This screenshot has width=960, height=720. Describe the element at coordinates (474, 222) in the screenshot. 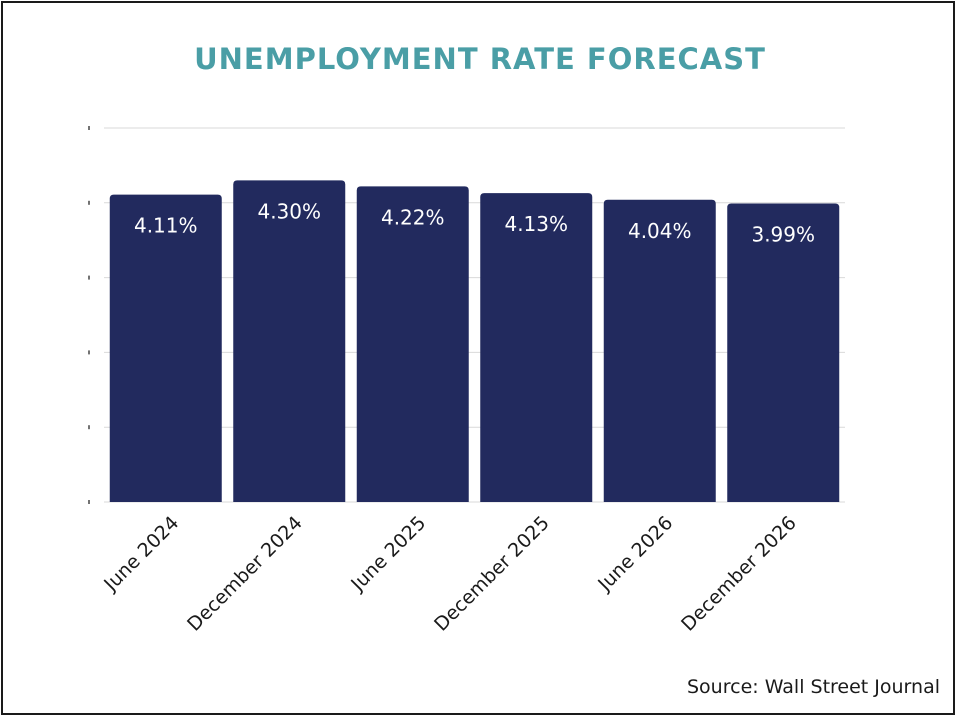

I see `data-labels: 4.11% 4.30% 4.22% 4.13% 4.04% 3.99%` at that location.